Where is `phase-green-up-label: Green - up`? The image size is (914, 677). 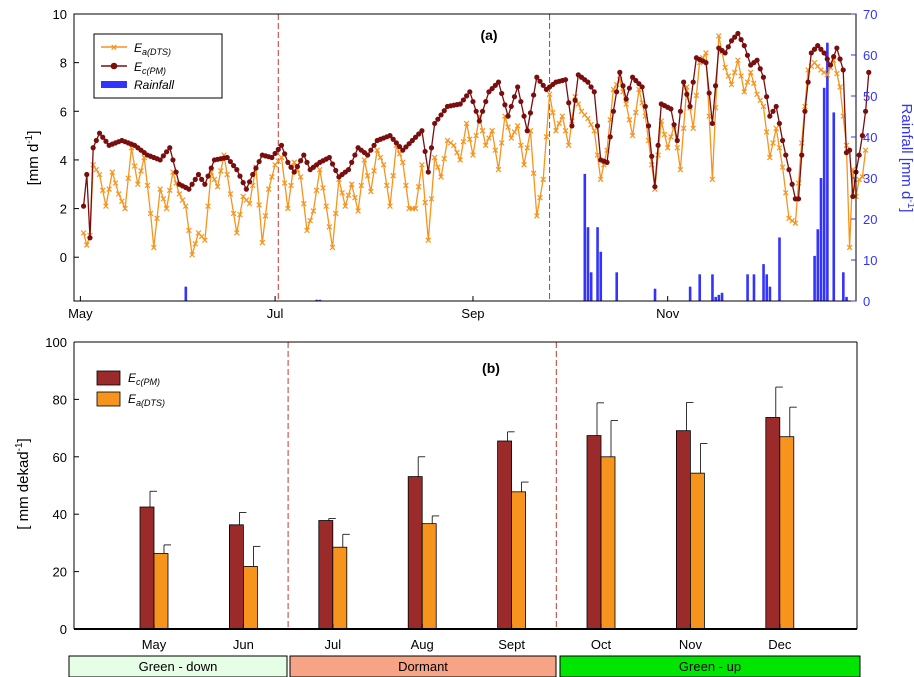 phase-green-up-label: Green - up is located at coordinates (710, 666).